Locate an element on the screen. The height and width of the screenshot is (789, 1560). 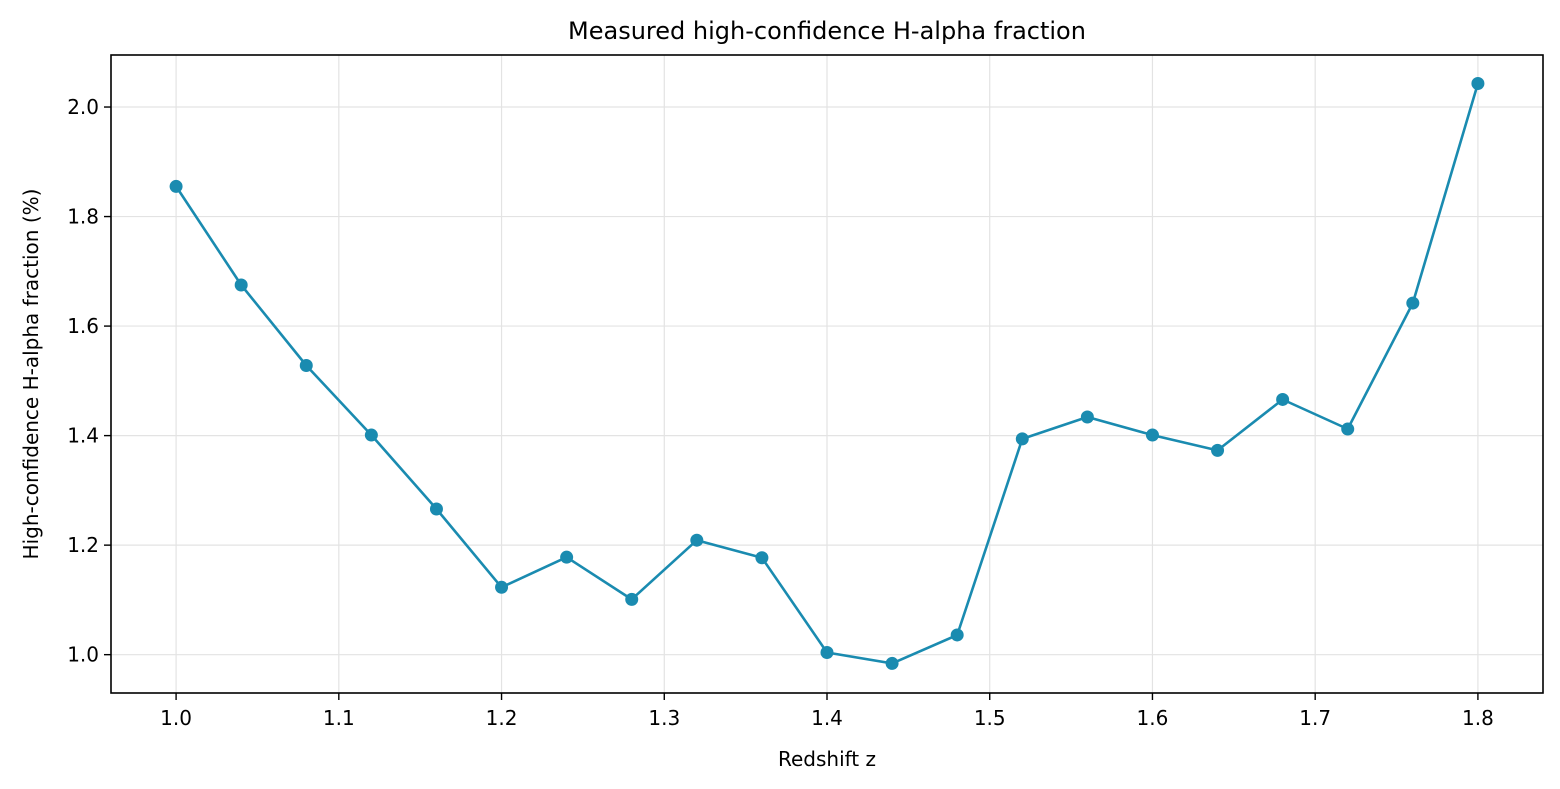
x-tick-label: 1.6 is located at coordinates (1153, 718).